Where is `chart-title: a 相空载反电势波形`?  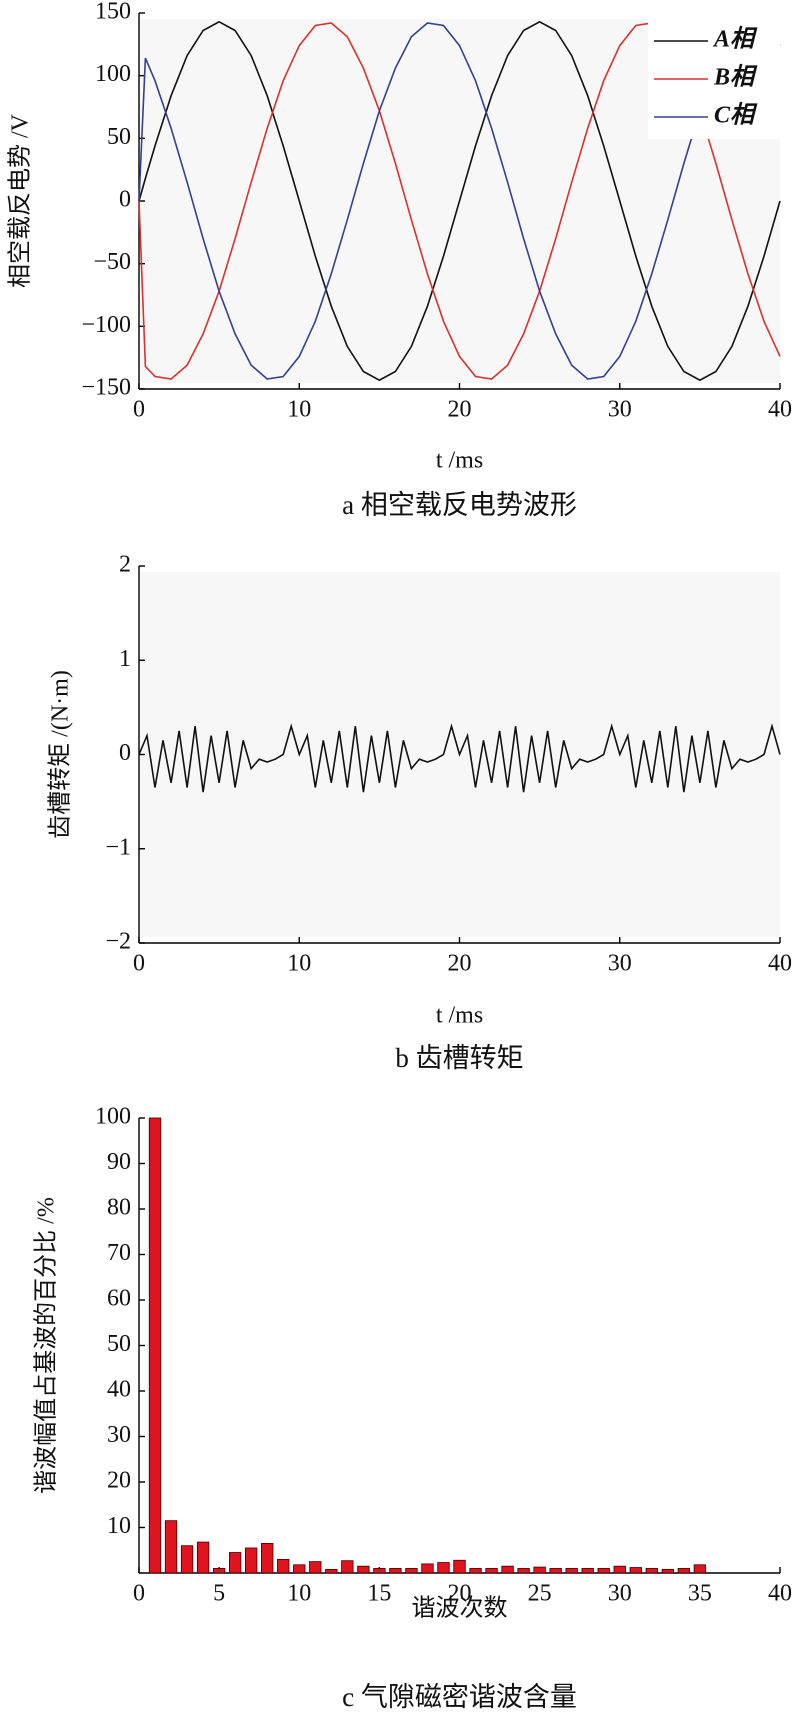
chart-title: a 相空载反电势波形 is located at coordinates (459, 505).